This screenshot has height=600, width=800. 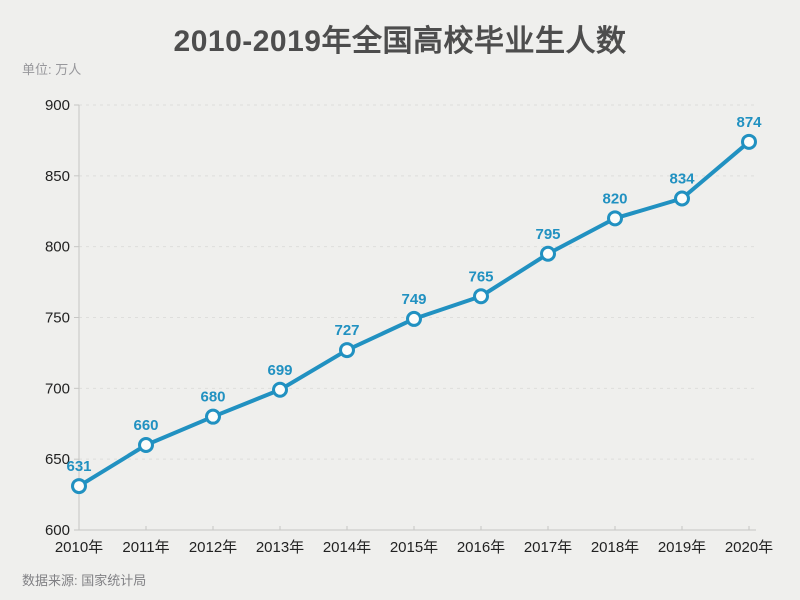 What do you see at coordinates (548, 547) in the screenshot?
I see `x-axis-tick-label: 2017年` at bounding box center [548, 547].